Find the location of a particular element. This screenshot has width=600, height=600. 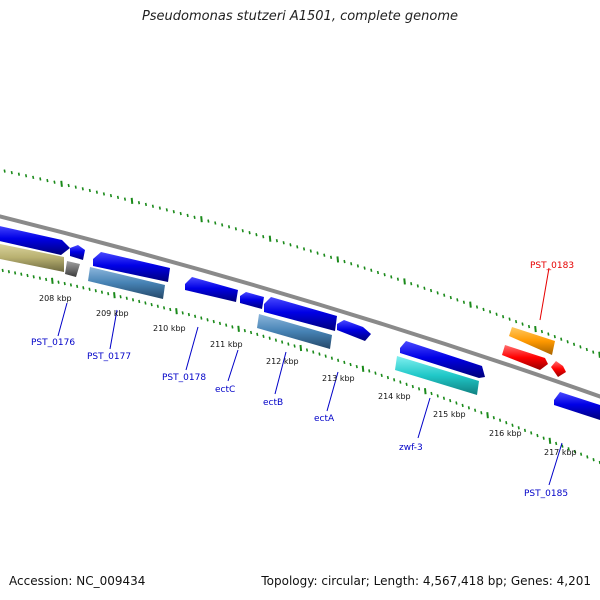

scale-label: 217 kbp is located at coordinates (560, 452).